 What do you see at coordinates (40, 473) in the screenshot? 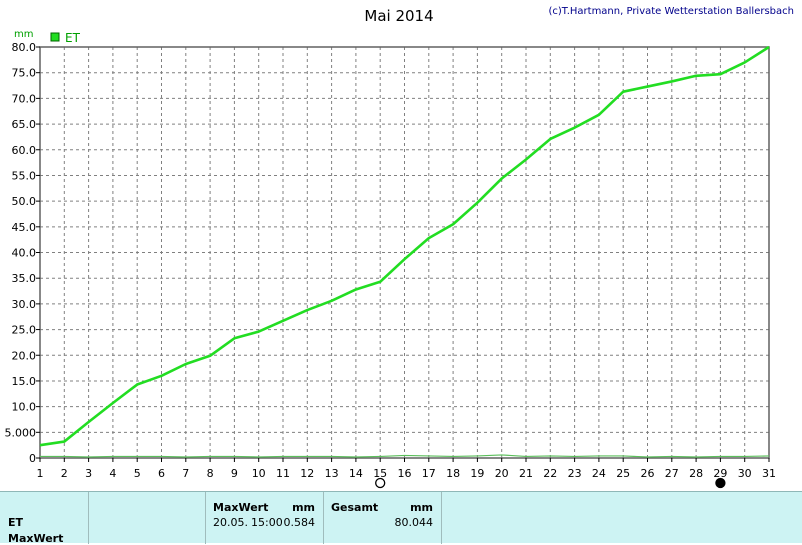
I see `x-tick-label: 1` at bounding box center [40, 473].